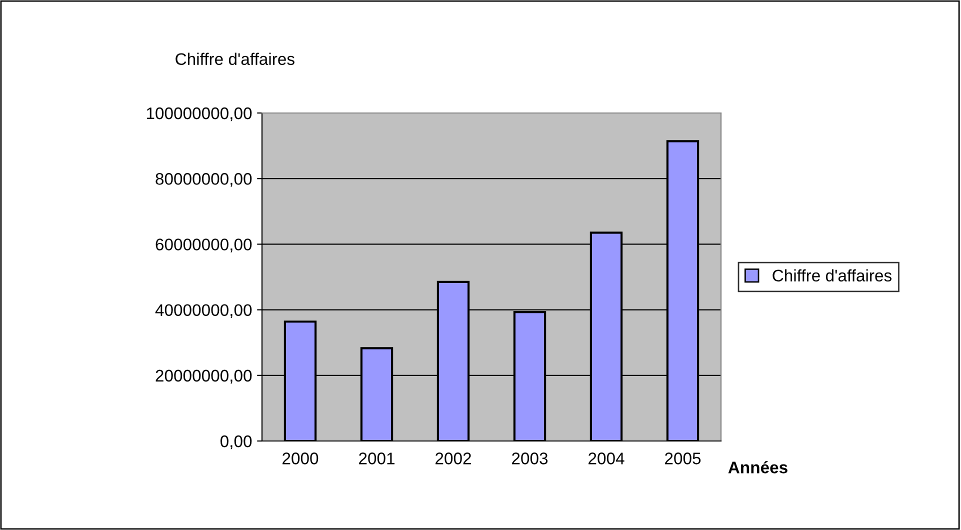  Describe the element at coordinates (606, 458) in the screenshot. I see `x-tick-label: 2004` at that location.